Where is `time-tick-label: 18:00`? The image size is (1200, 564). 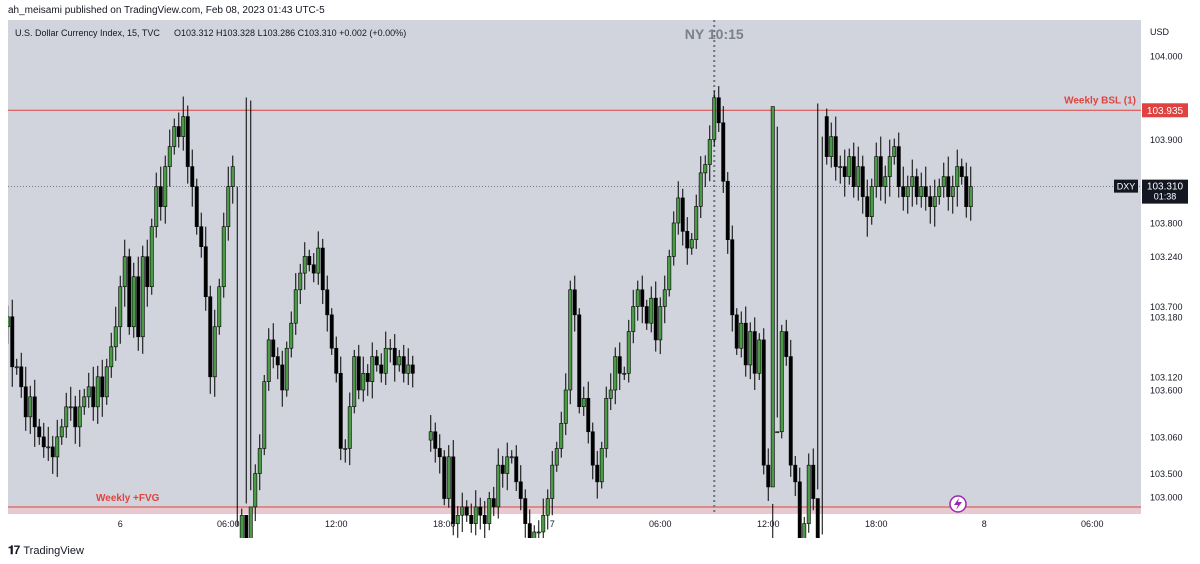 time-tick-label: 18:00 is located at coordinates (444, 524).